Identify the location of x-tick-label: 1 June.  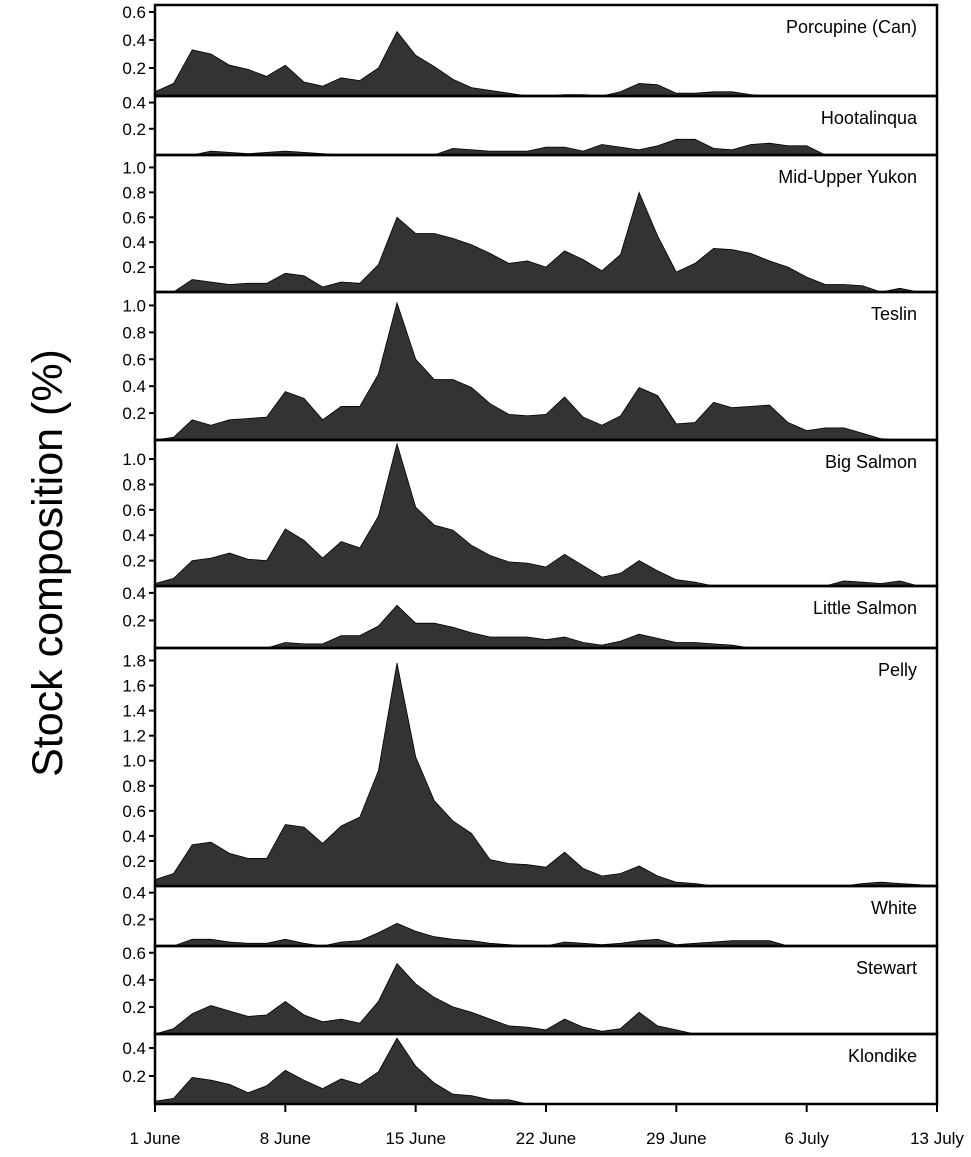
(154, 1138).